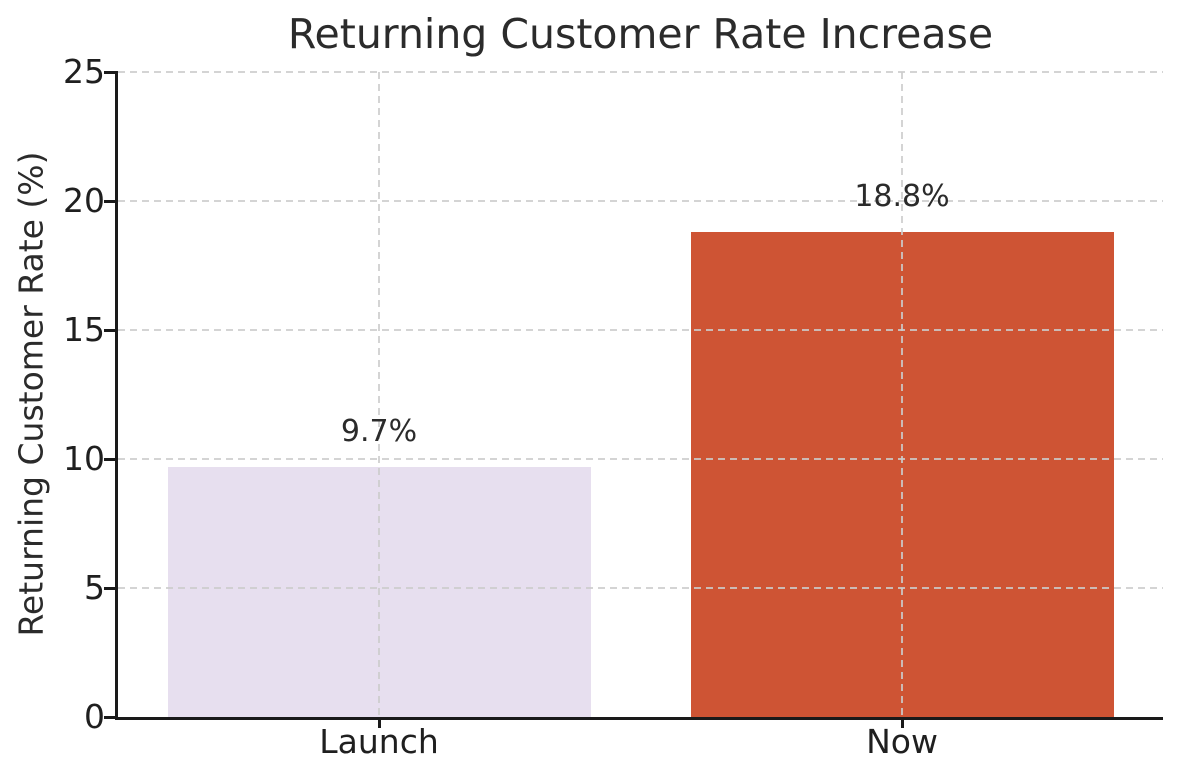  Describe the element at coordinates (116, 396) in the screenshot. I see `y-axis-spine` at that location.